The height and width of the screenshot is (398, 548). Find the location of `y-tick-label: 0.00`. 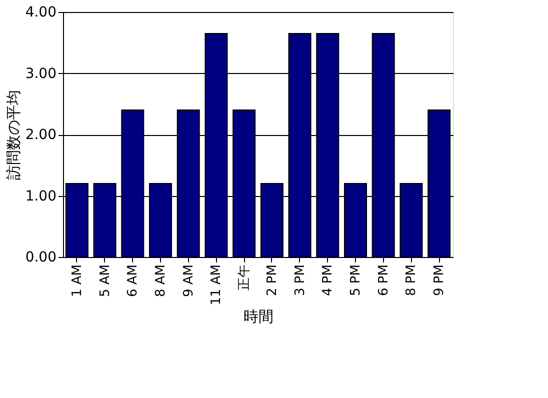

y-tick-label: 0.00 is located at coordinates (40, 258).